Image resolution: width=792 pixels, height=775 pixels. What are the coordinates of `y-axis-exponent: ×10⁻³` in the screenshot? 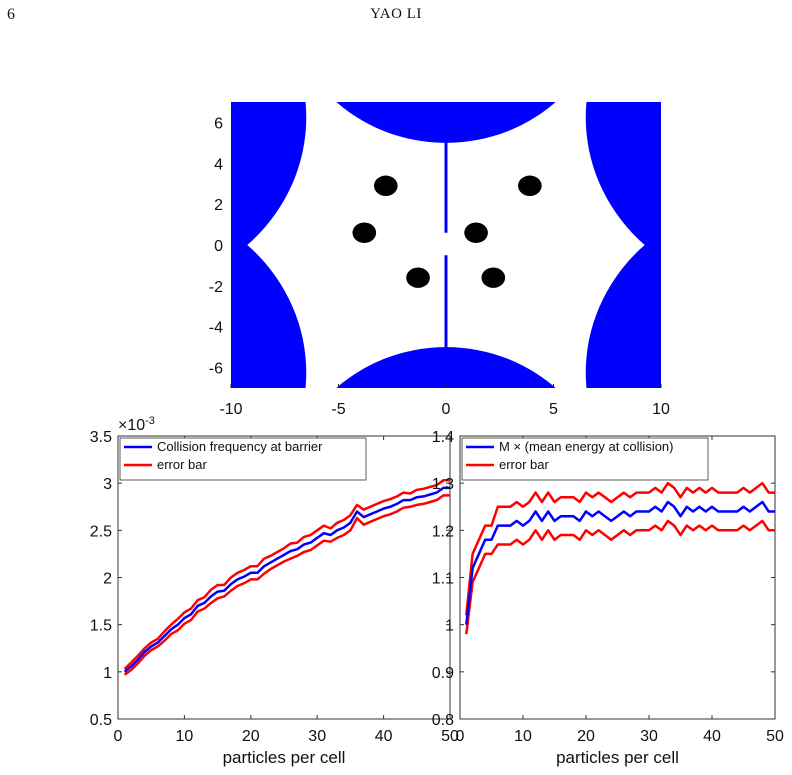 It's located at (136, 424).